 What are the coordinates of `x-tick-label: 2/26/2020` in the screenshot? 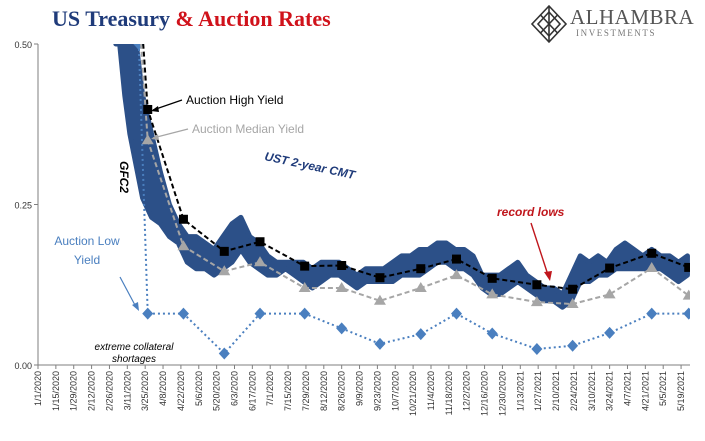 It's located at (109, 391).